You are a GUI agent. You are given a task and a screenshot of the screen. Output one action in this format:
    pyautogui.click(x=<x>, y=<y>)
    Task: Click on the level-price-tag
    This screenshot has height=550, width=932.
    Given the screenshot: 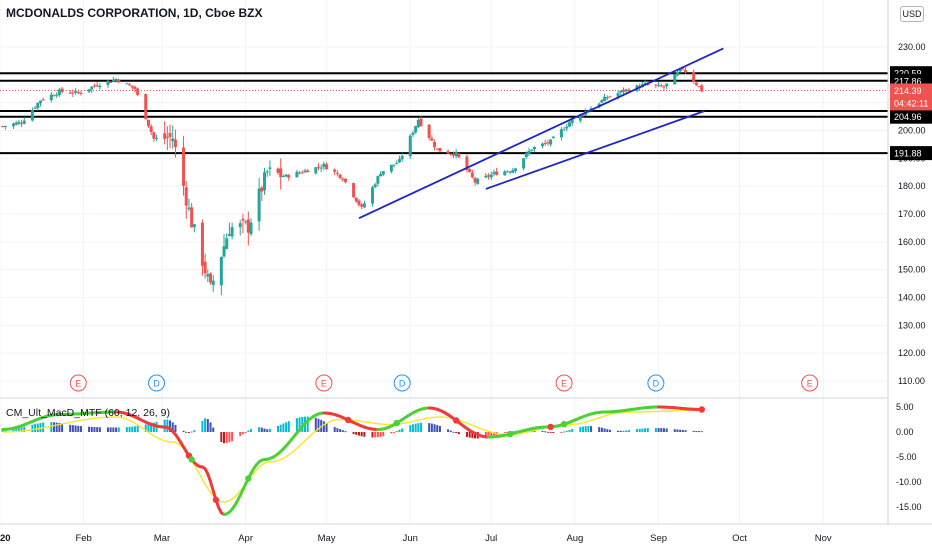 What is the action you would take?
    pyautogui.click(x=911, y=116)
    